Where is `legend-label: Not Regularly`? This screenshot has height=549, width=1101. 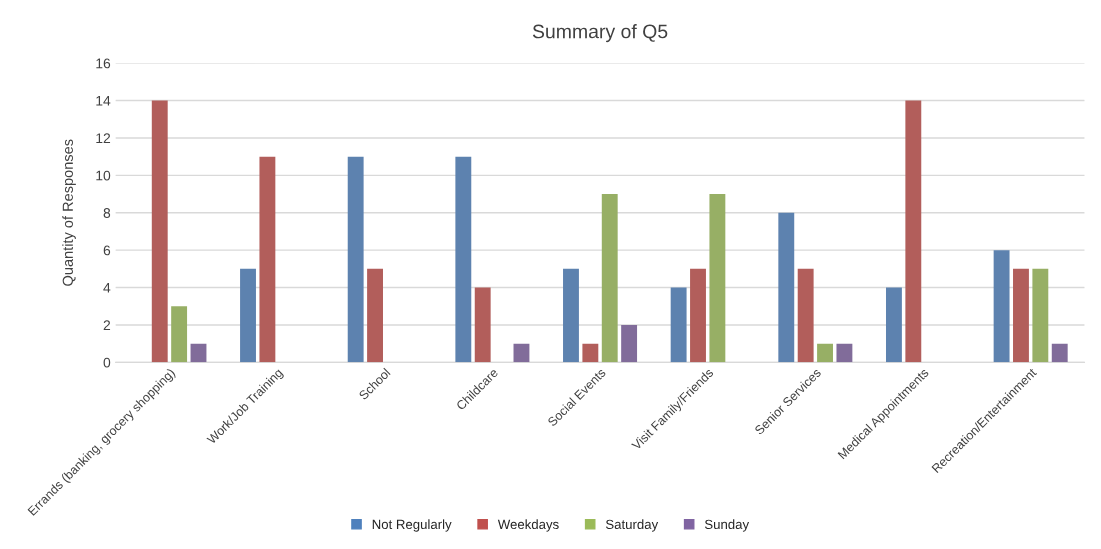
legend-label: Not Regularly is located at coordinates (412, 525).